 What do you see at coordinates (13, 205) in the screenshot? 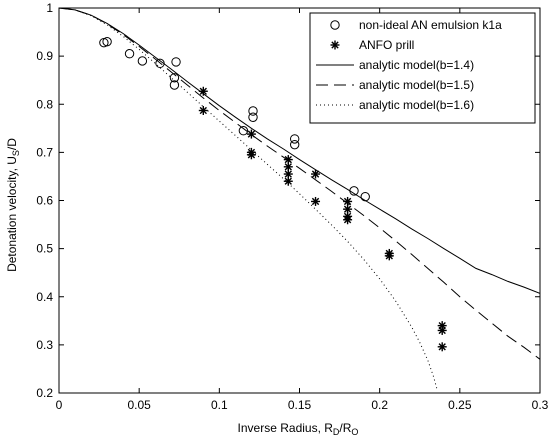
I see `y-axis-label: Detonation velocity, US/D` at bounding box center [13, 205].